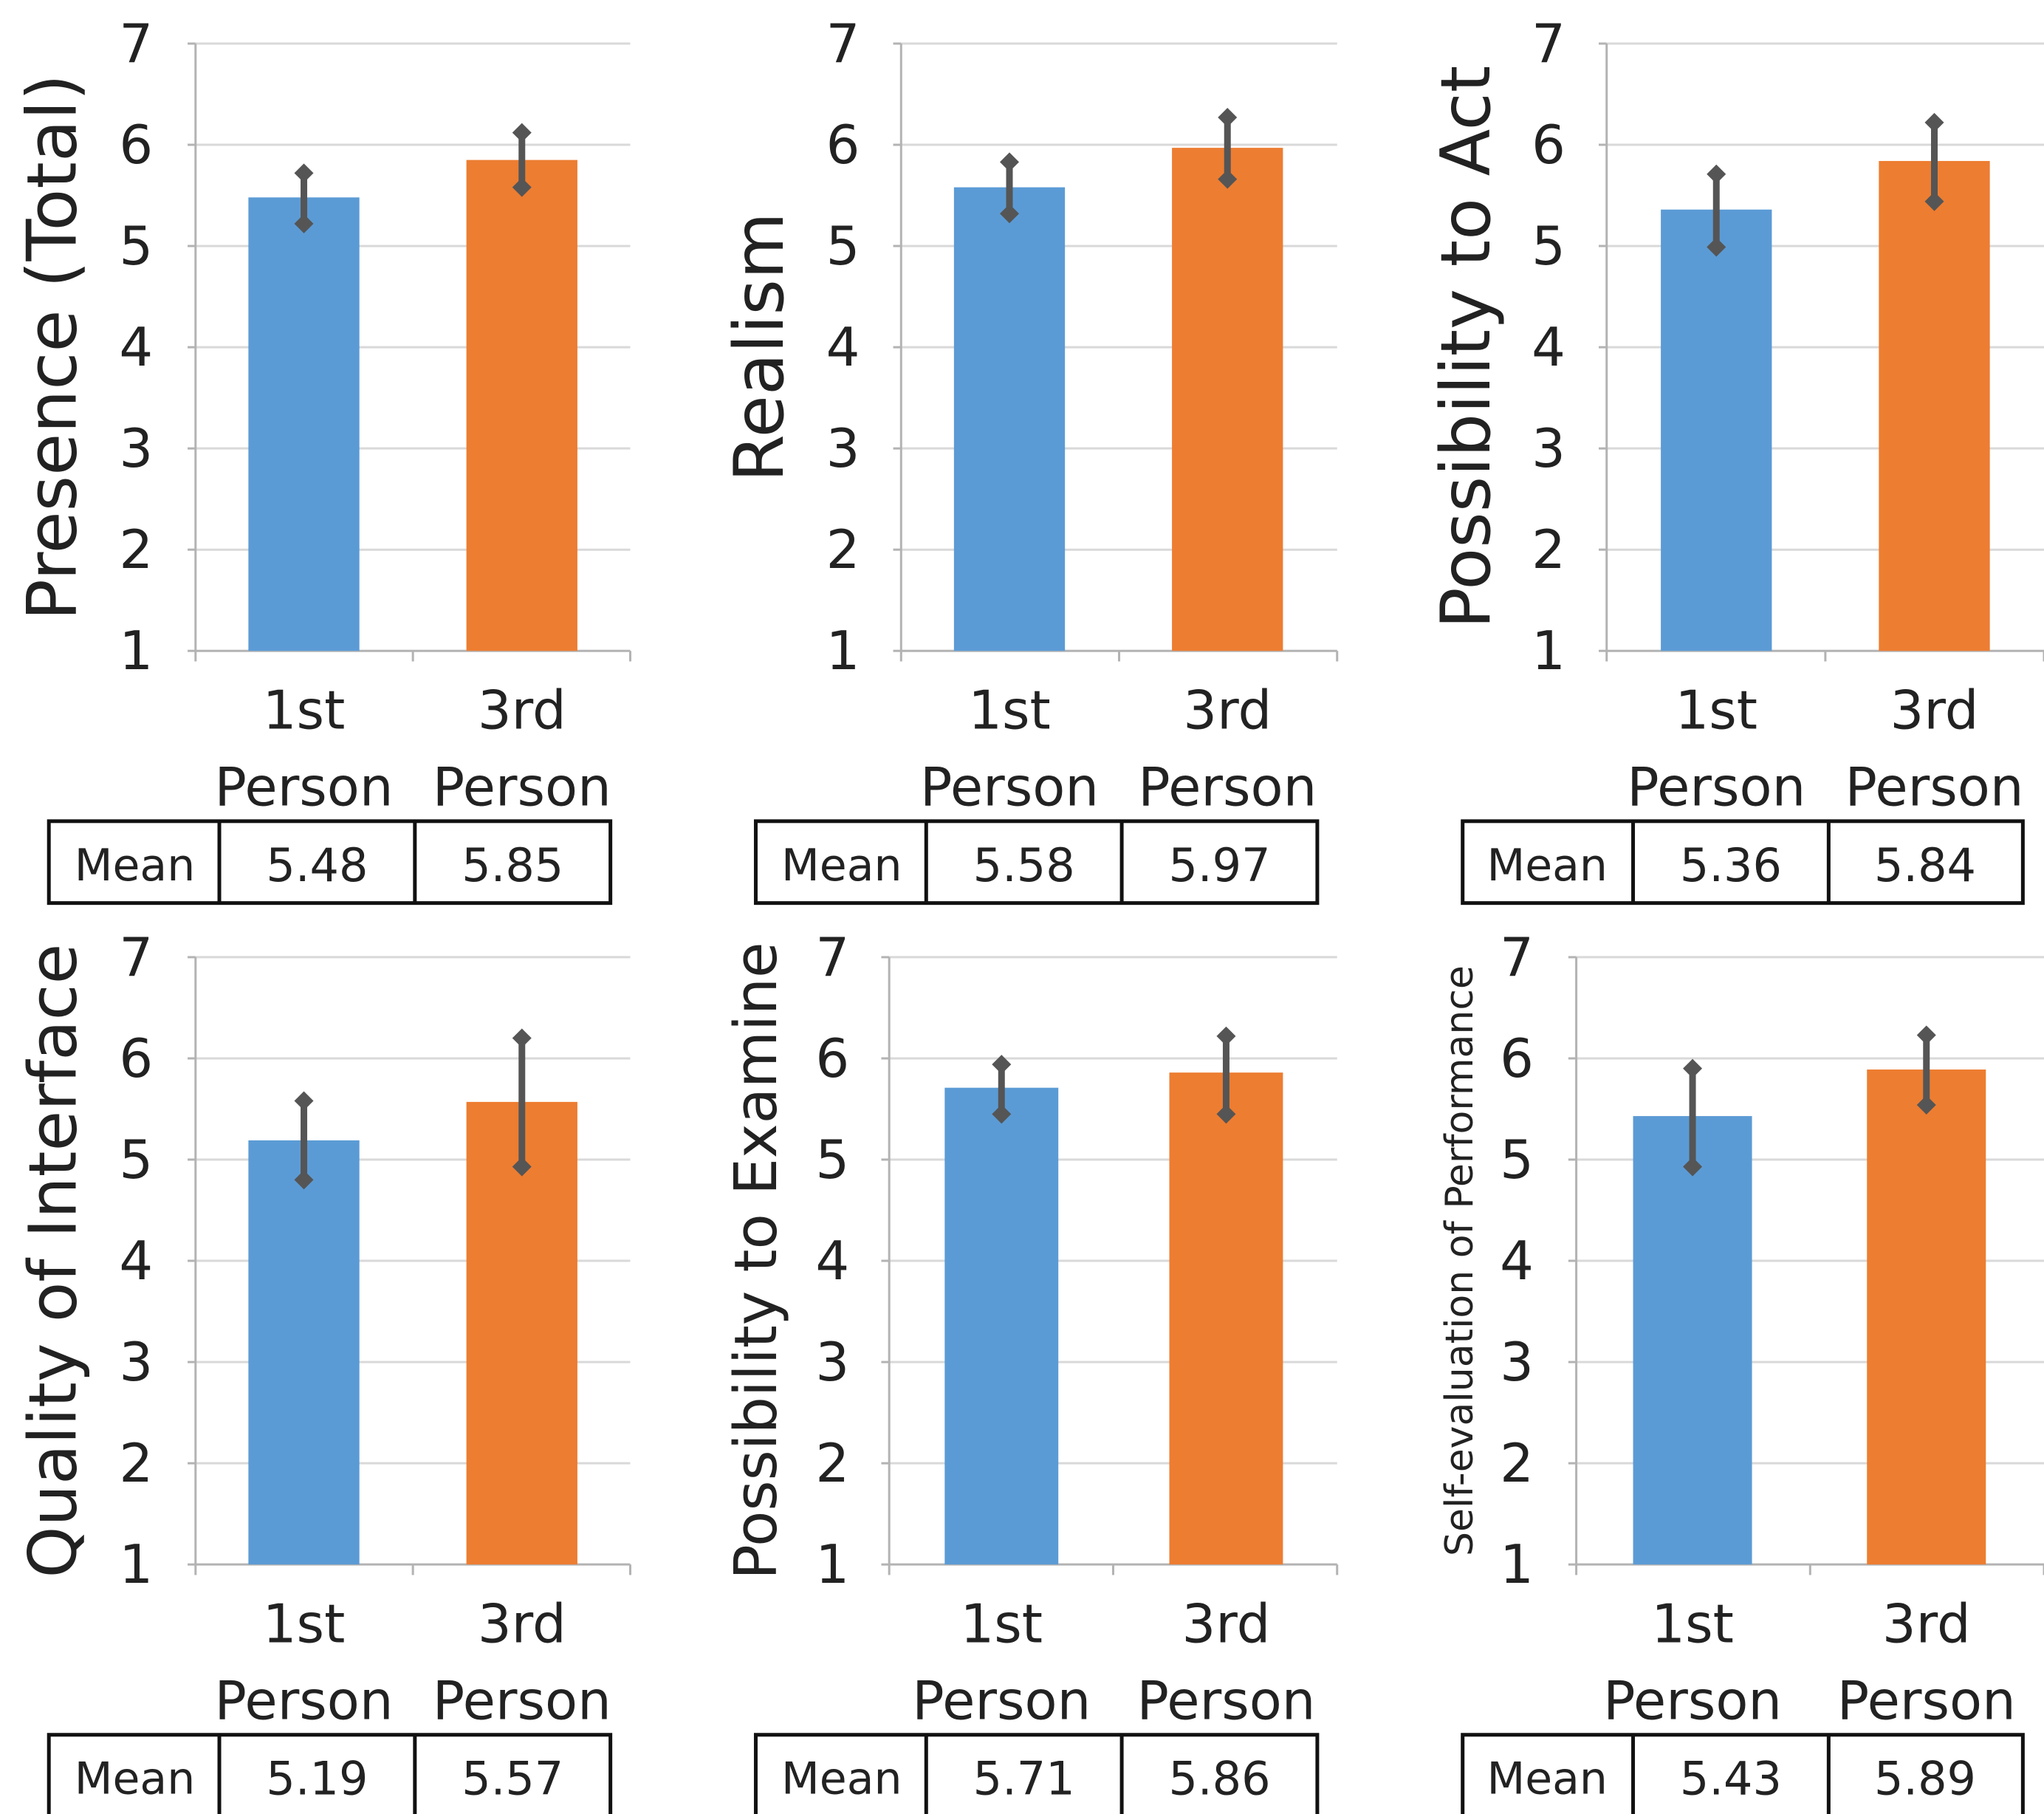 The image size is (2044, 1814). Describe the element at coordinates (756, 1261) in the screenshot. I see `y-axis-title: Possibility to Examine` at that location.